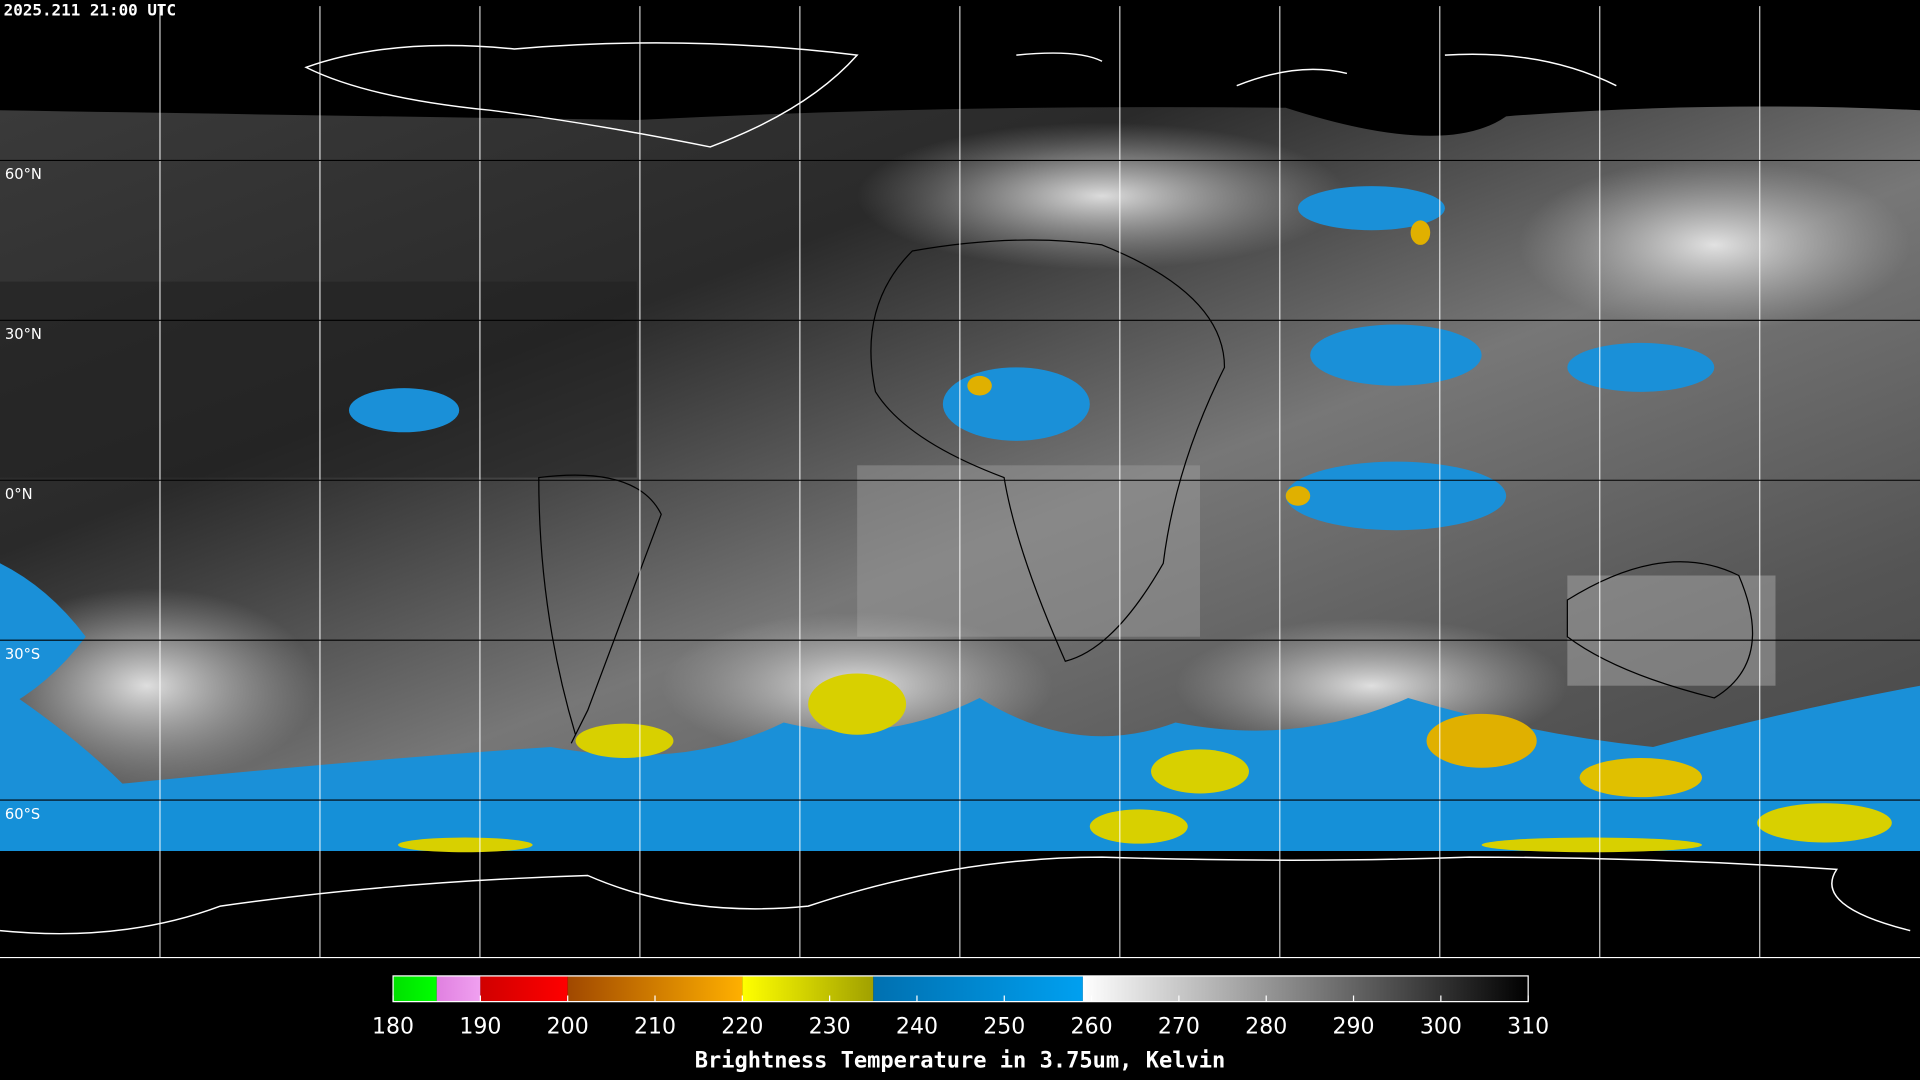 The height and width of the screenshot is (1080, 1920). I want to click on colorbar-tick-label: 310, so click(1528, 1026).